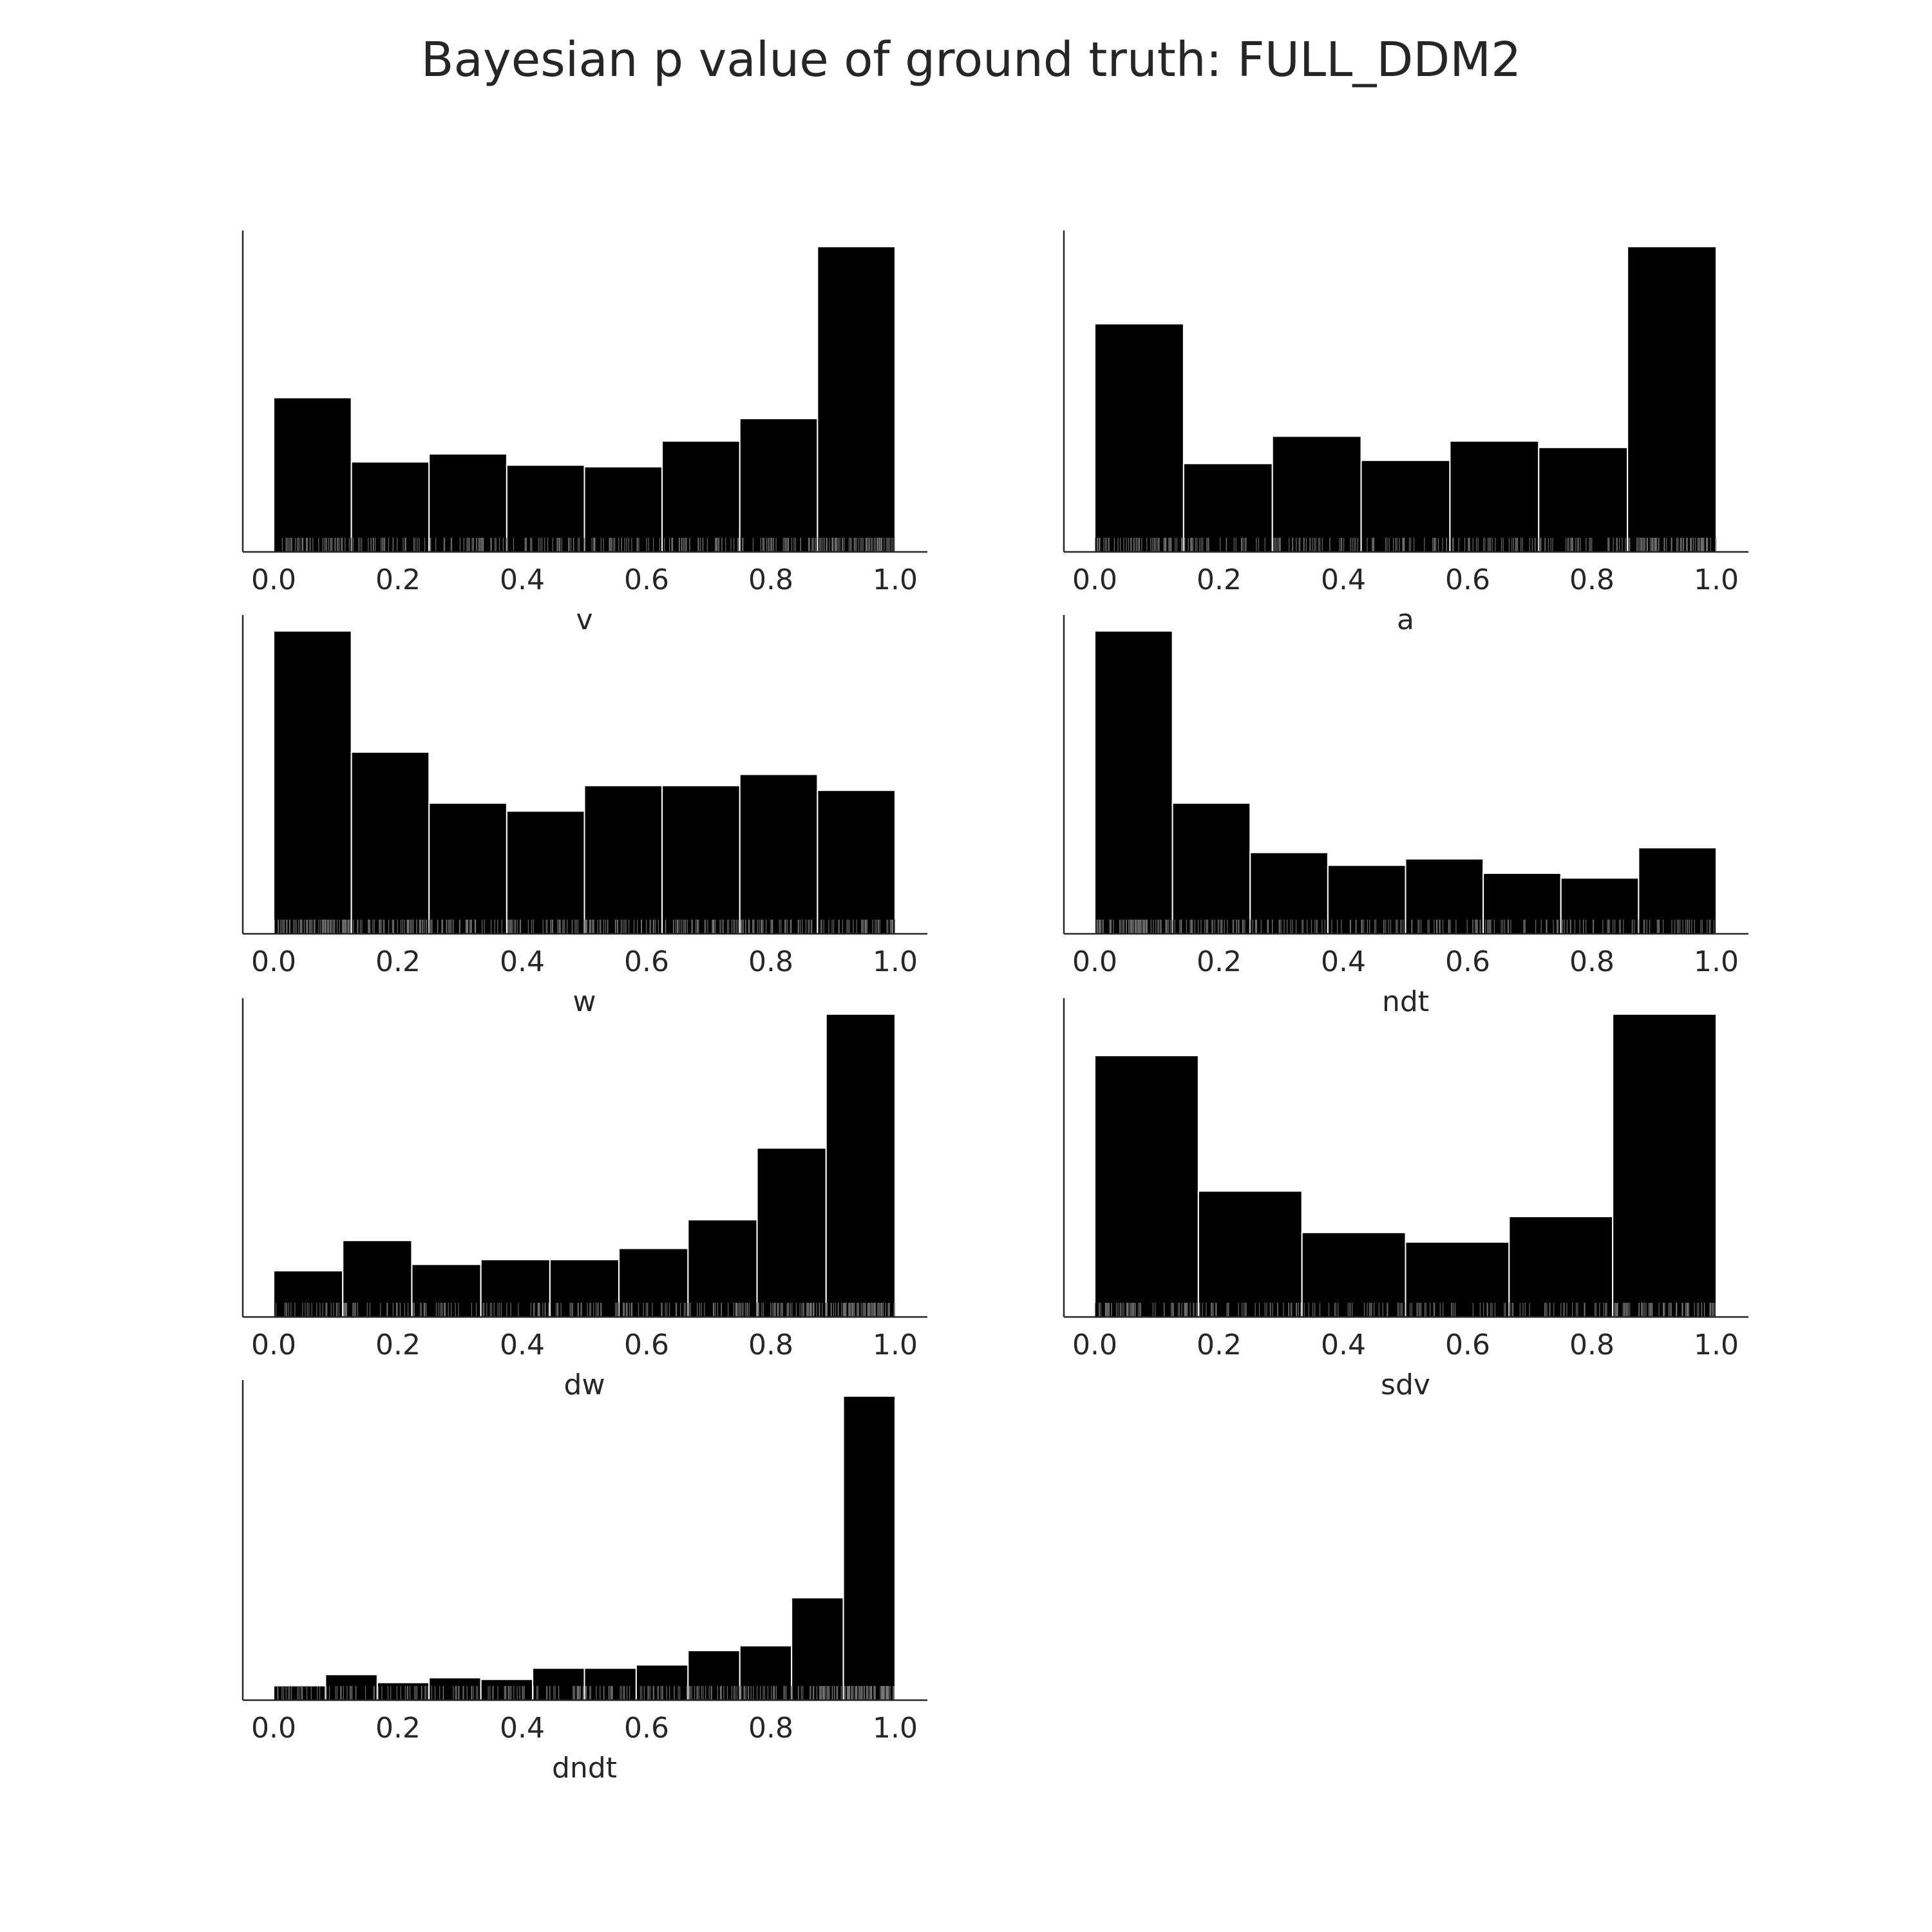  What do you see at coordinates (585, 927) in the screenshot?
I see `rug-w` at bounding box center [585, 927].